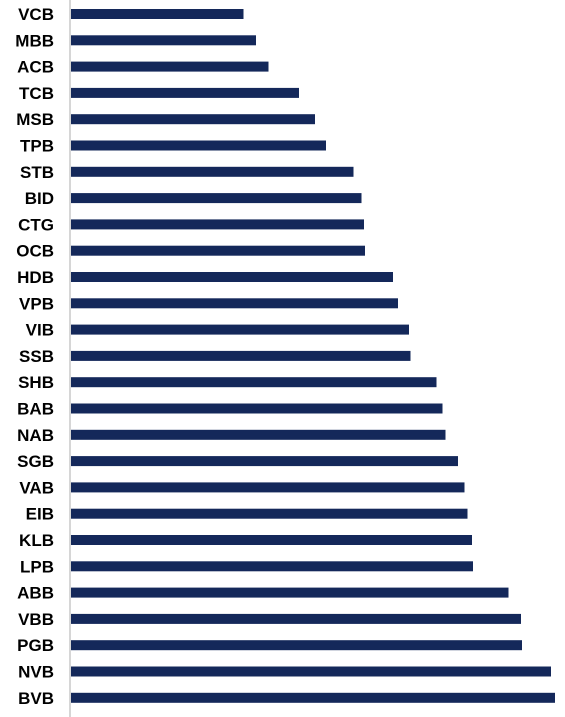  Describe the element at coordinates (34, 40) in the screenshot. I see `category-label-mbb: MBB` at that location.